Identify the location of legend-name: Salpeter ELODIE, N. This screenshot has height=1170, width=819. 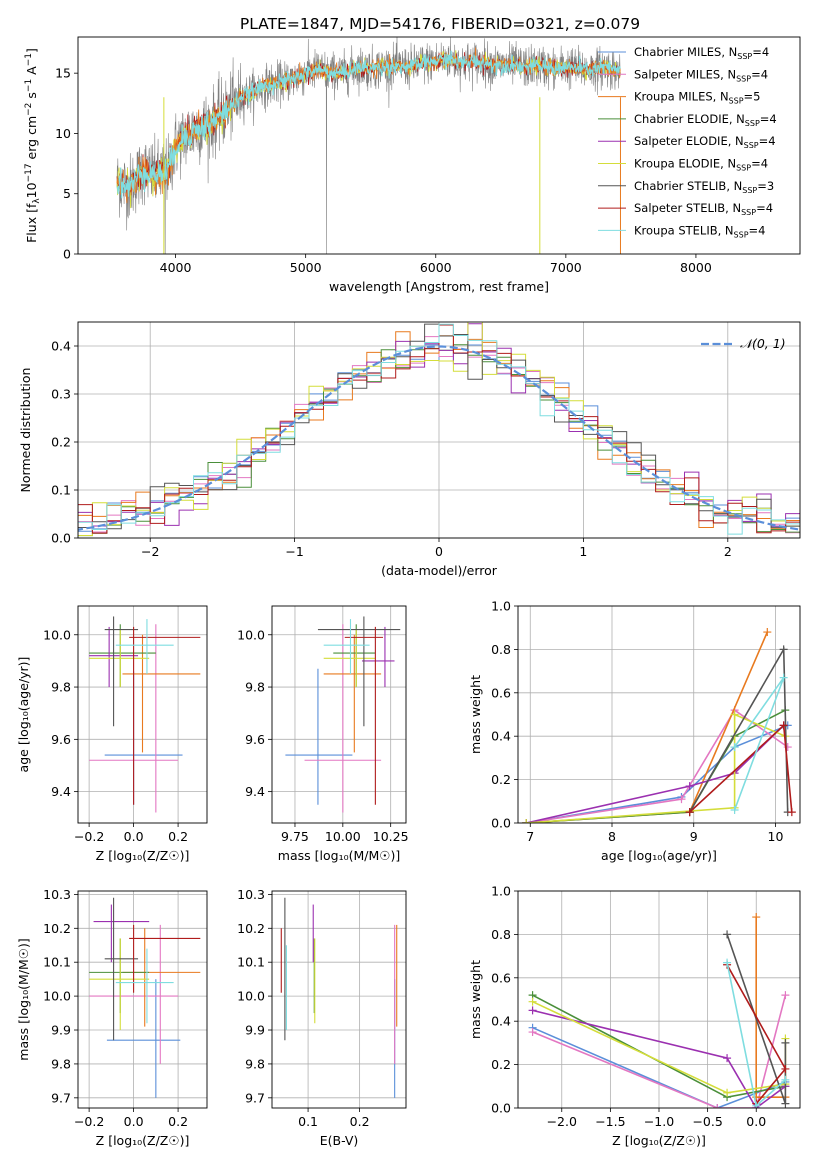
(689, 141).